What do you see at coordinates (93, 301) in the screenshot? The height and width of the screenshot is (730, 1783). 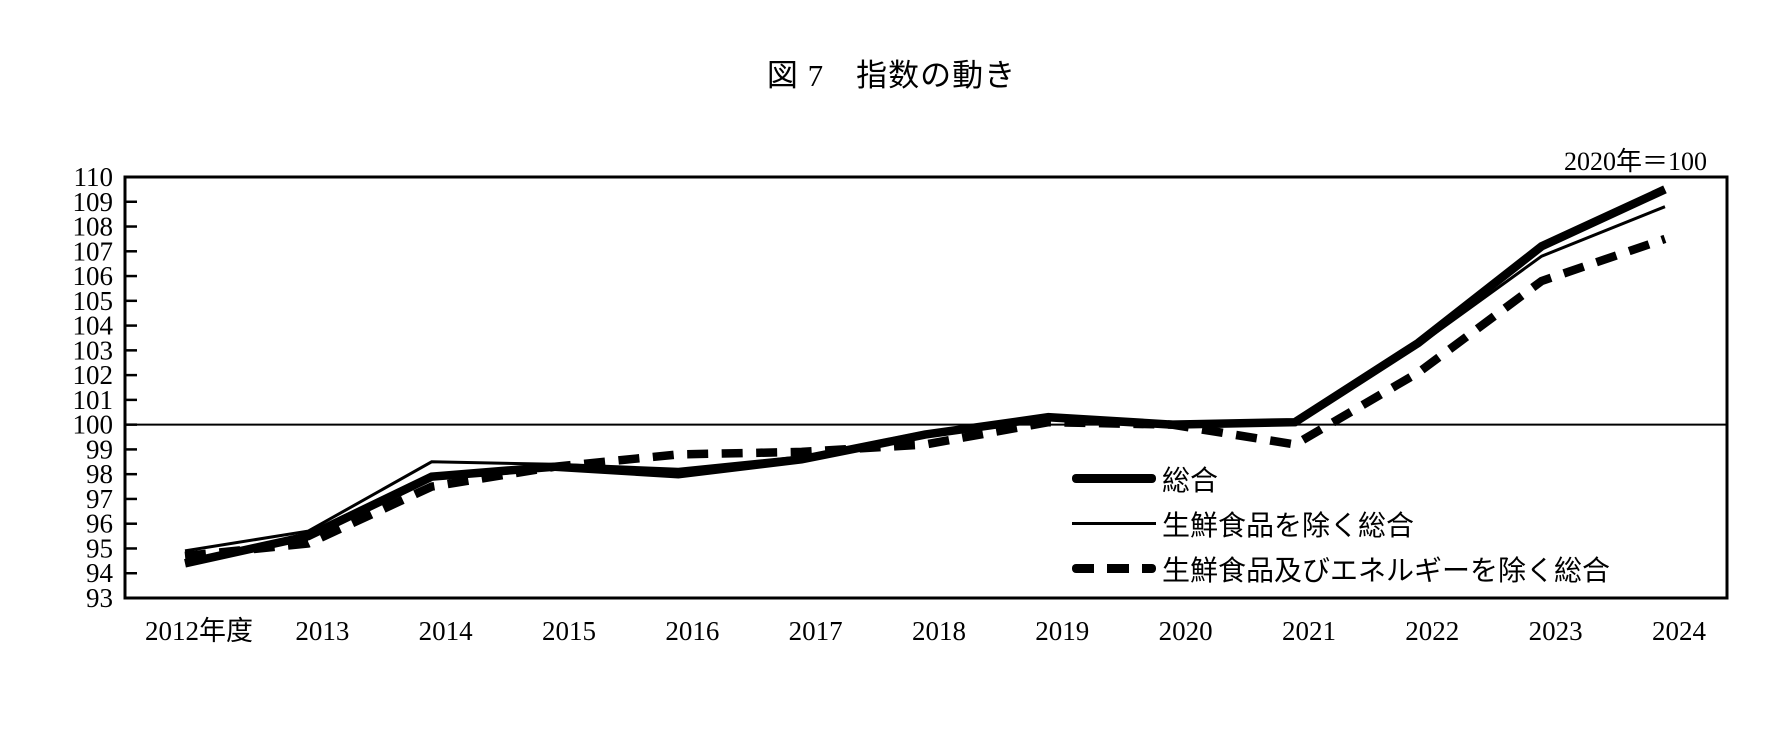 I see `y-axis-label: 105` at bounding box center [93, 301].